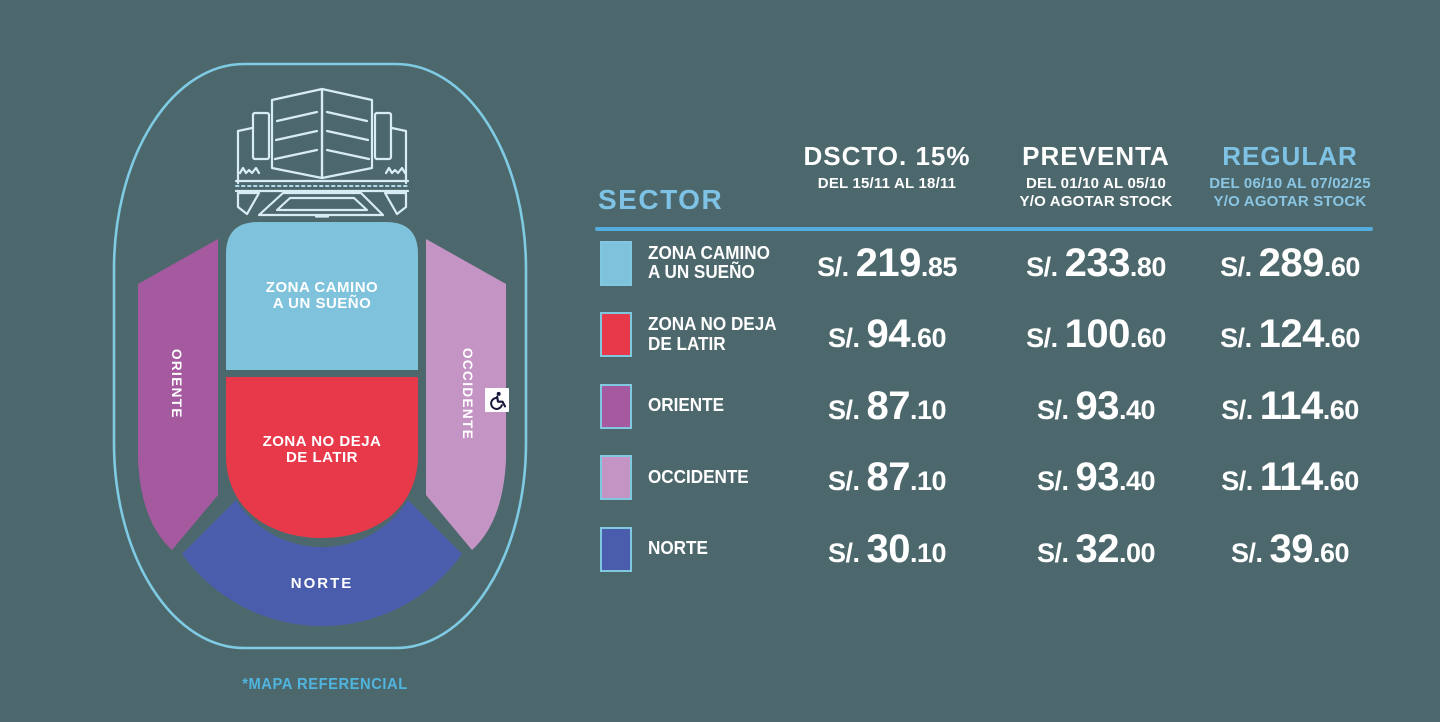 This screenshot has width=1440, height=722. Describe the element at coordinates (322, 583) in the screenshot. I see `zone-label-norte: NORTE` at that location.